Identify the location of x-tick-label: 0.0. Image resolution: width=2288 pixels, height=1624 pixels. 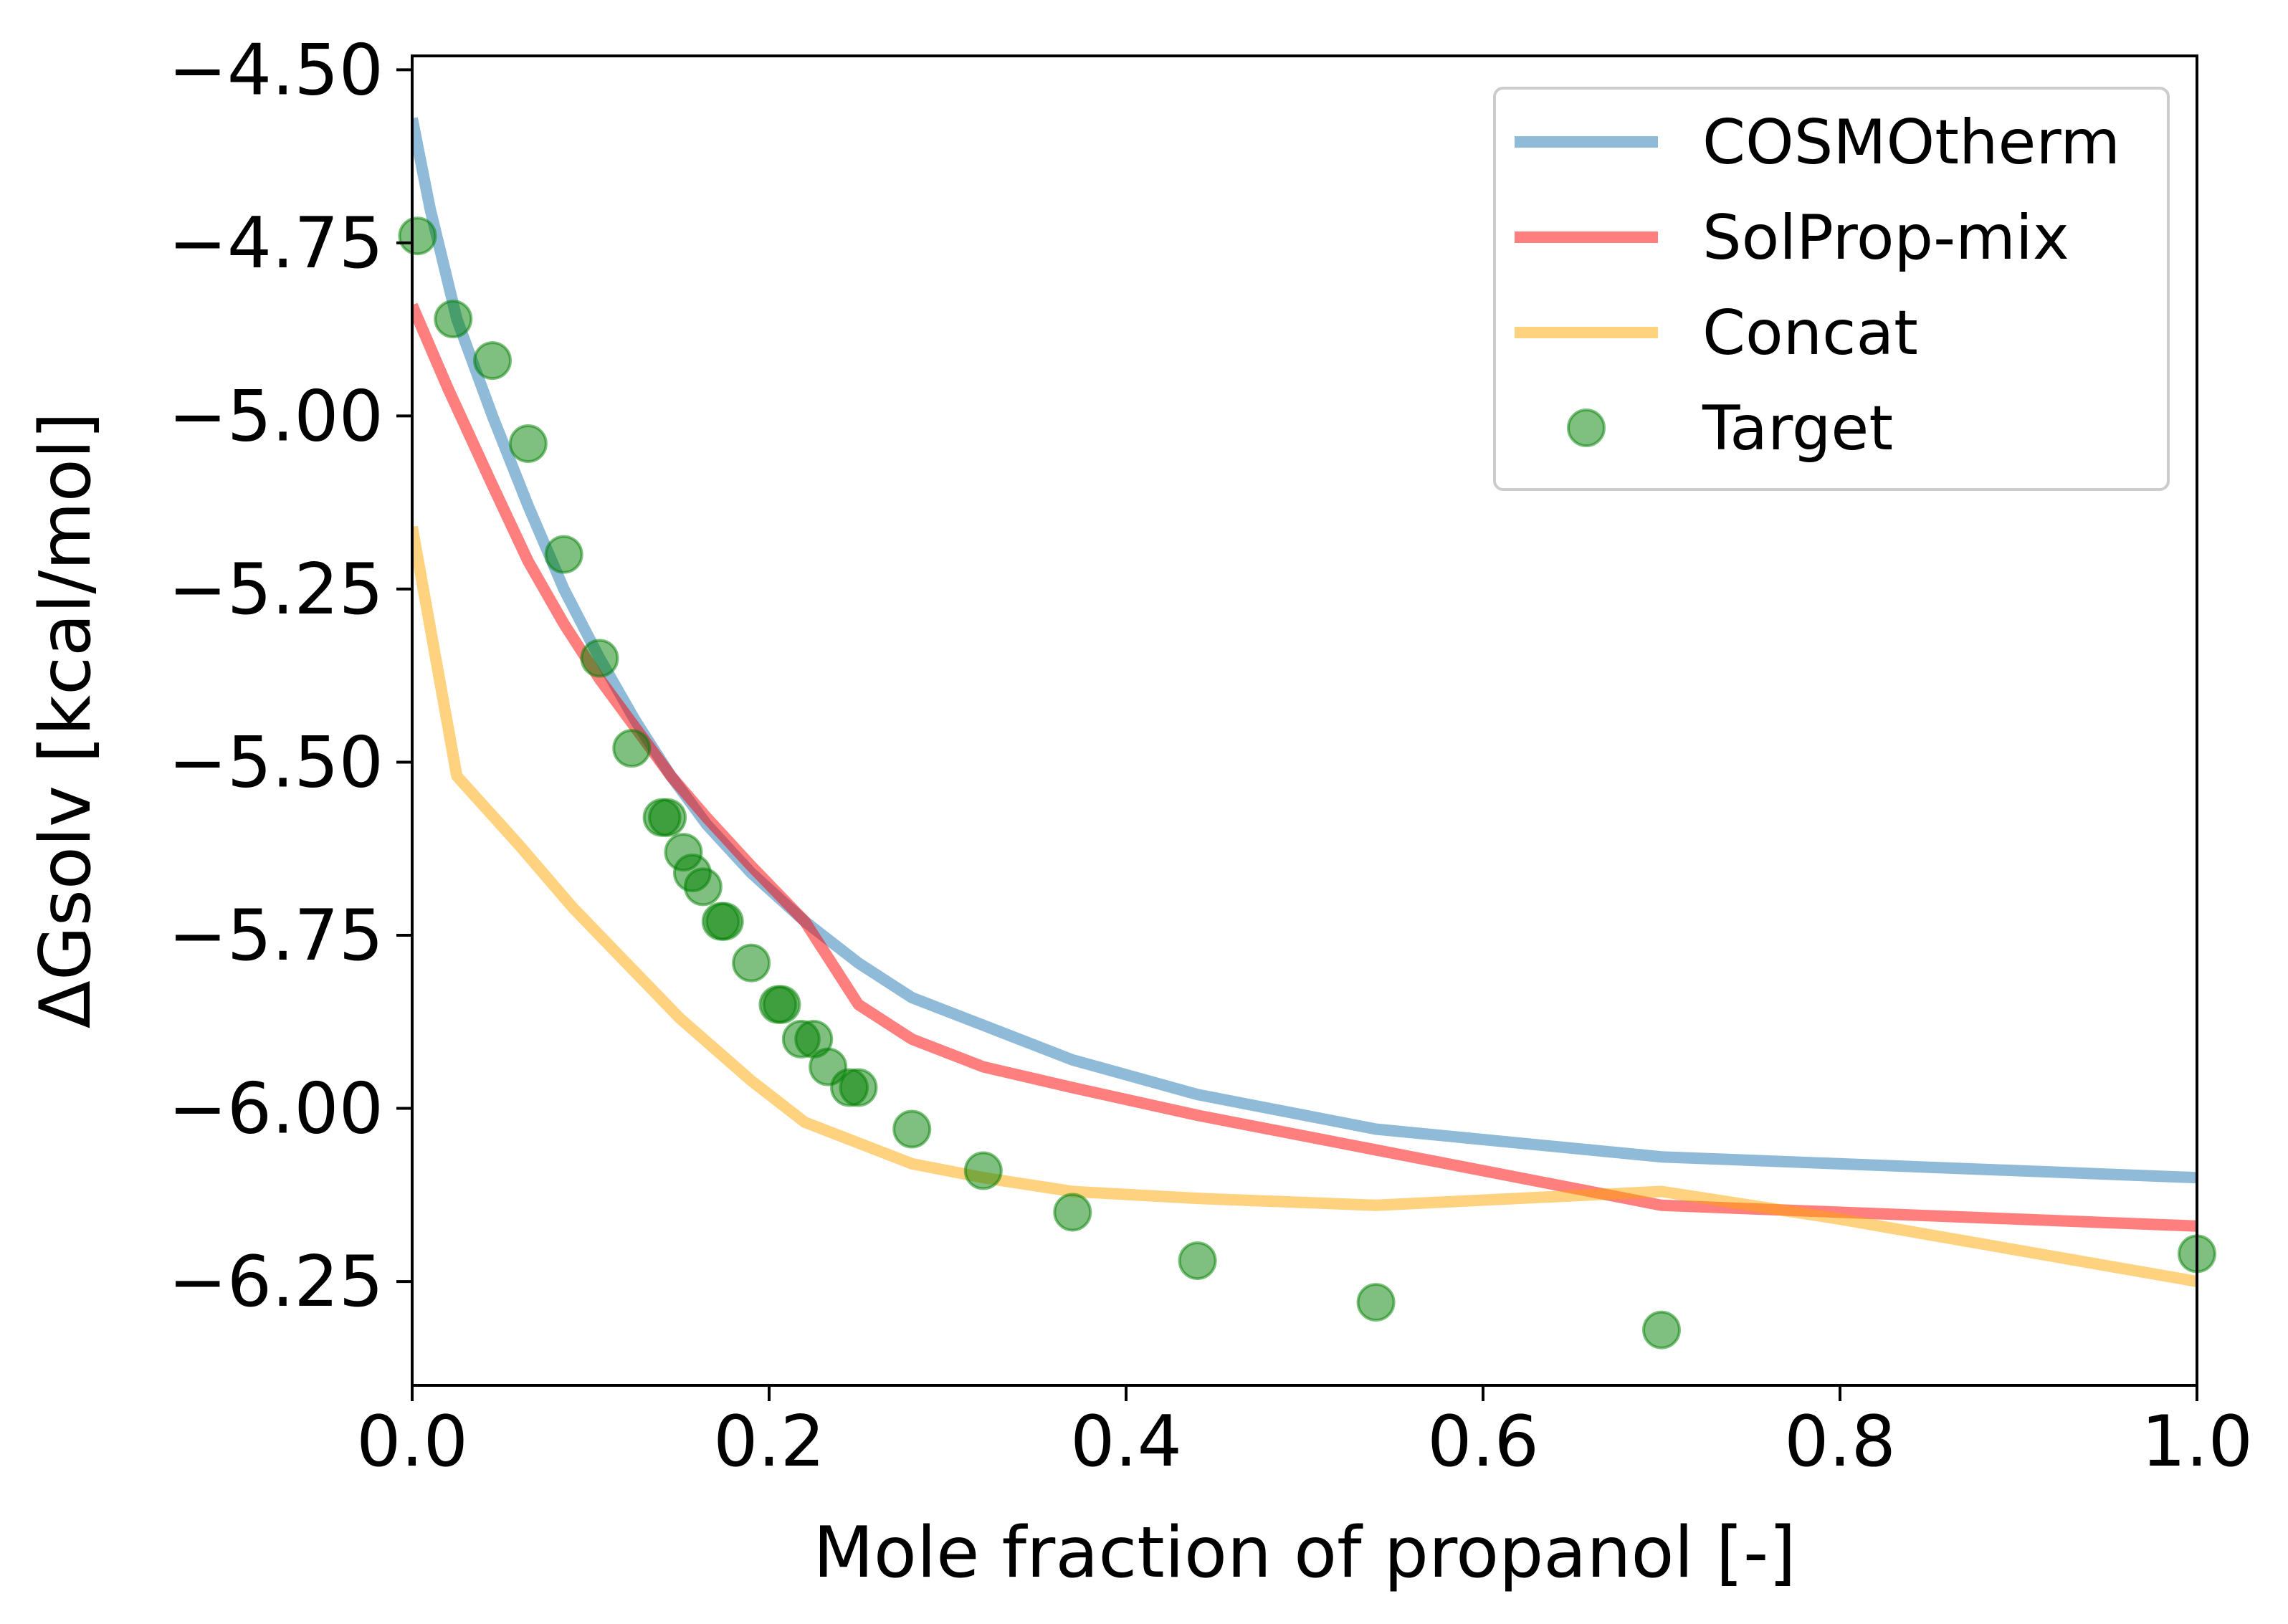
(412, 1442).